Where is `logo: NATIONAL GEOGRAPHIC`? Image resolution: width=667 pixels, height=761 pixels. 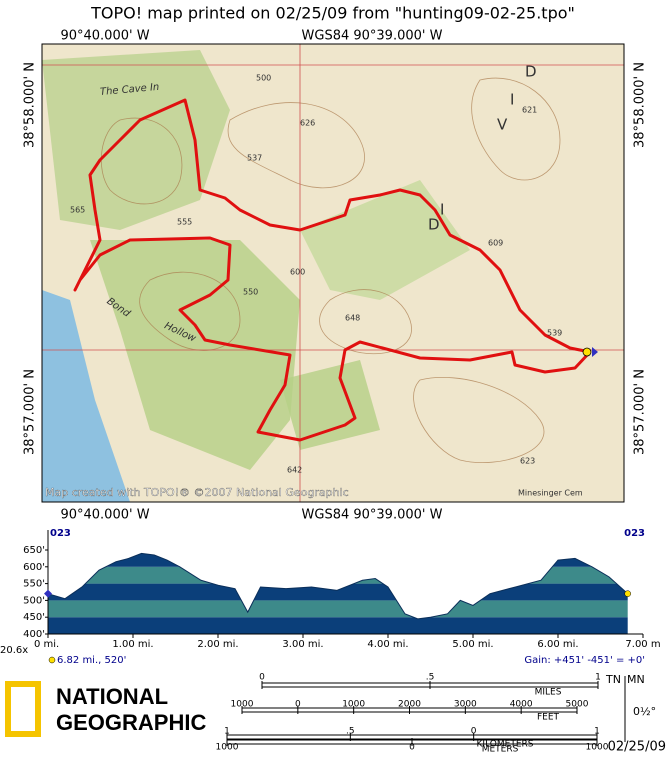
logo: NATIONAL GEOGRAPHIC is located at coordinates (105, 709).